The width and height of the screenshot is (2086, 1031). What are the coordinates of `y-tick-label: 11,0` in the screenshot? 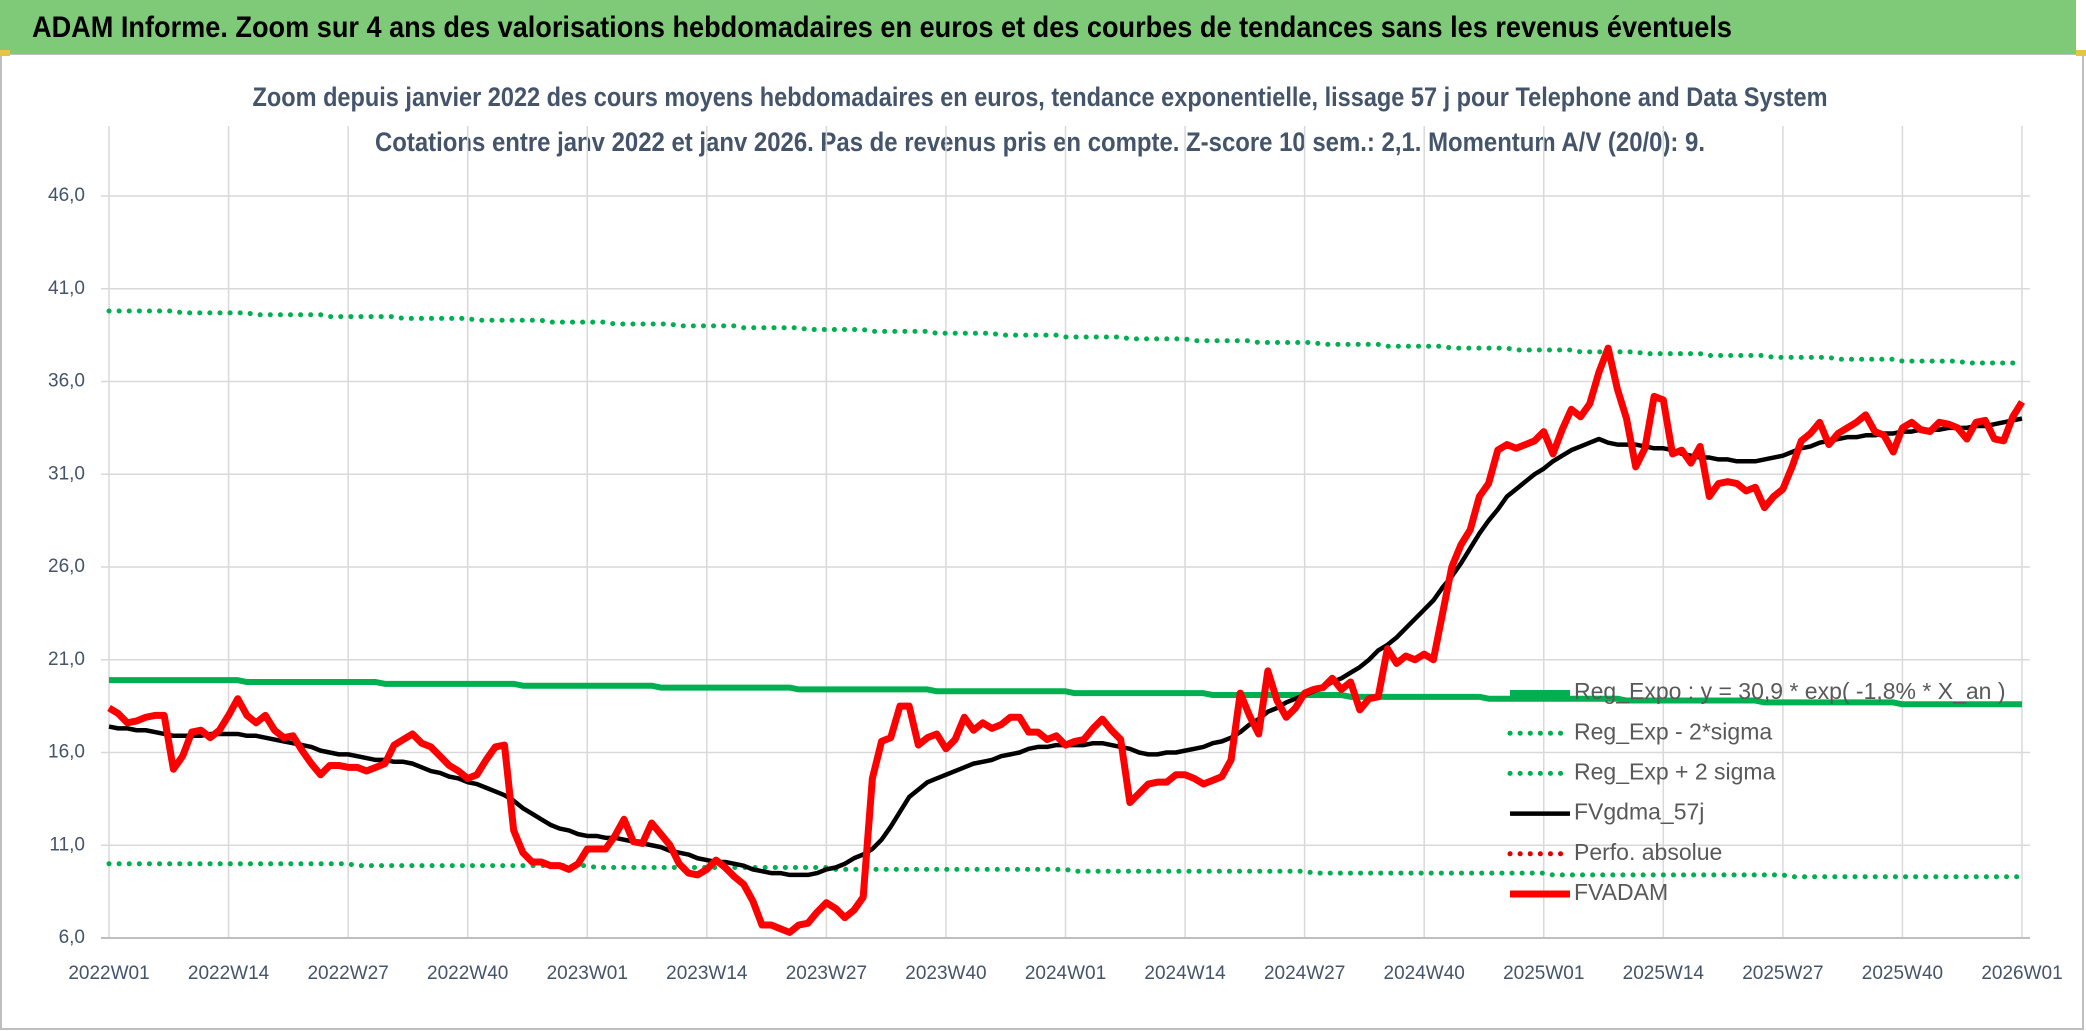 It's located at (67, 844).